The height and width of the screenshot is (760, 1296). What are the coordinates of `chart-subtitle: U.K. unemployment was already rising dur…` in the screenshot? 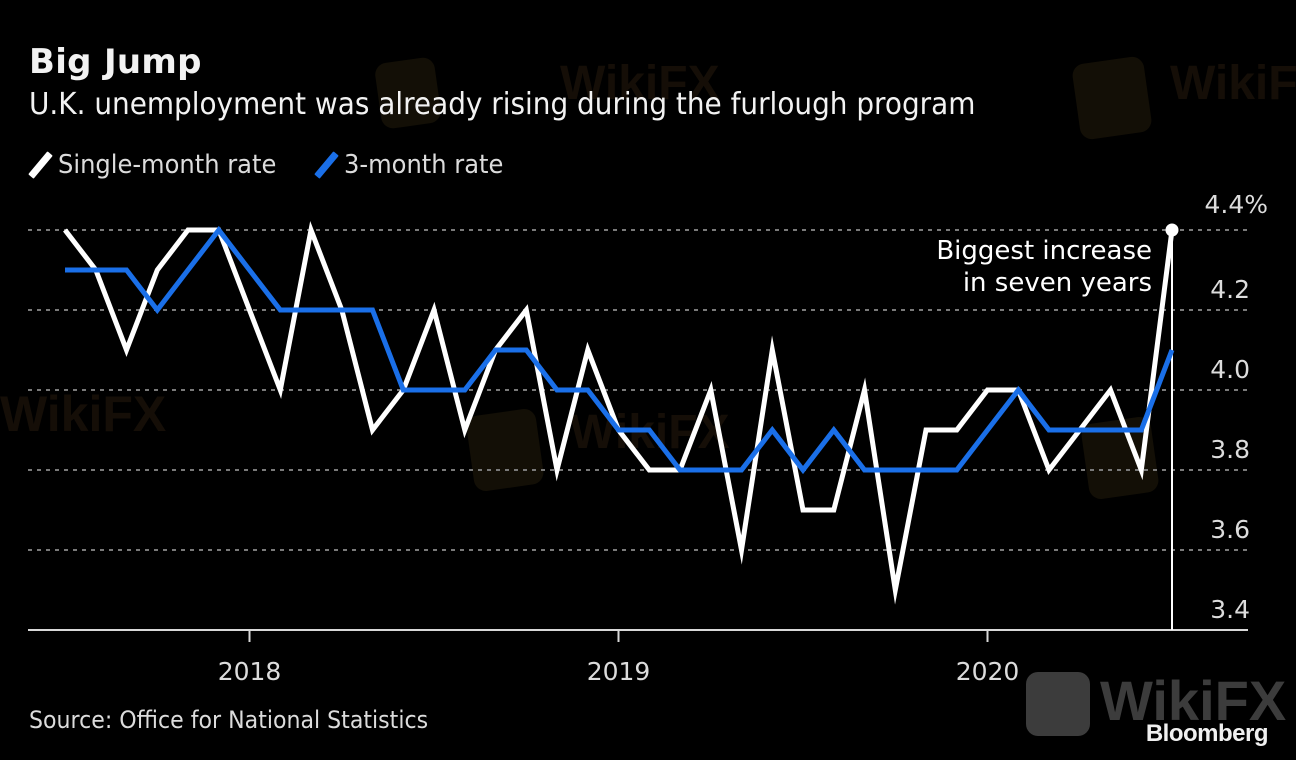 It's located at (502, 104).